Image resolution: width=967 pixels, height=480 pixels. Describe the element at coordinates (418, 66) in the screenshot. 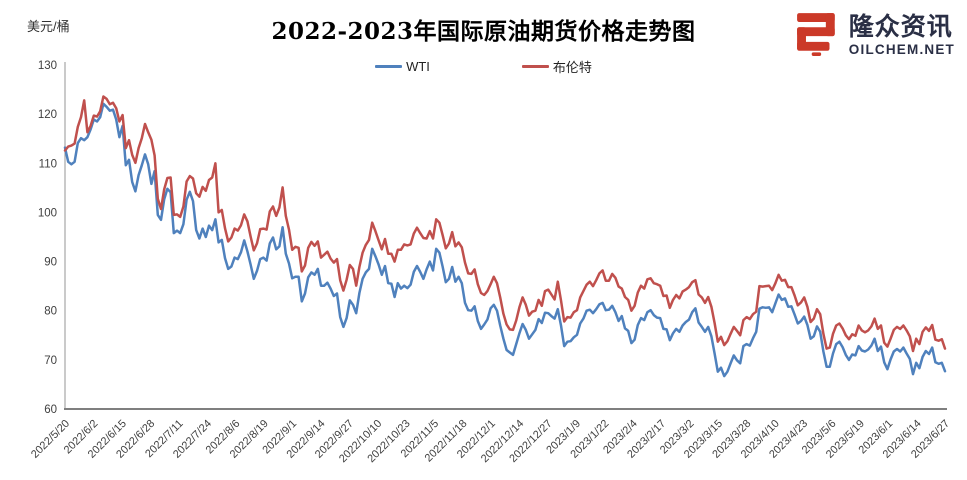

I see `legend-label-wti: WTI` at that location.